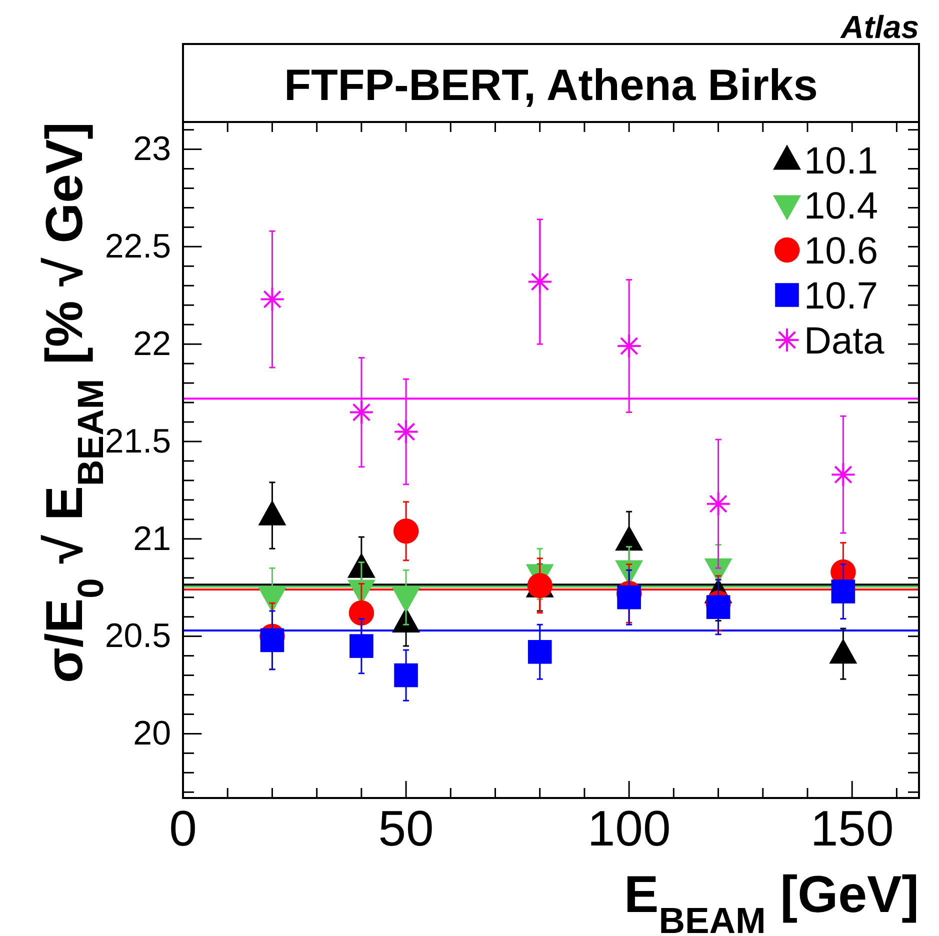 Image resolution: width=939 pixels, height=936 pixels. What do you see at coordinates (137, 247) in the screenshot?
I see `y-tick-label: 22.5` at bounding box center [137, 247].